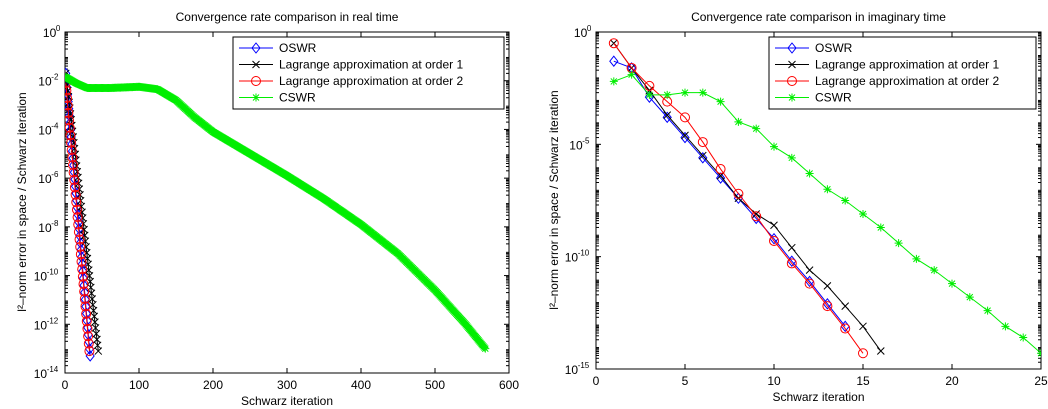 This screenshot has height=409, width=1048. I want to click on y-tick-label: 10 -15, so click(577, 369).